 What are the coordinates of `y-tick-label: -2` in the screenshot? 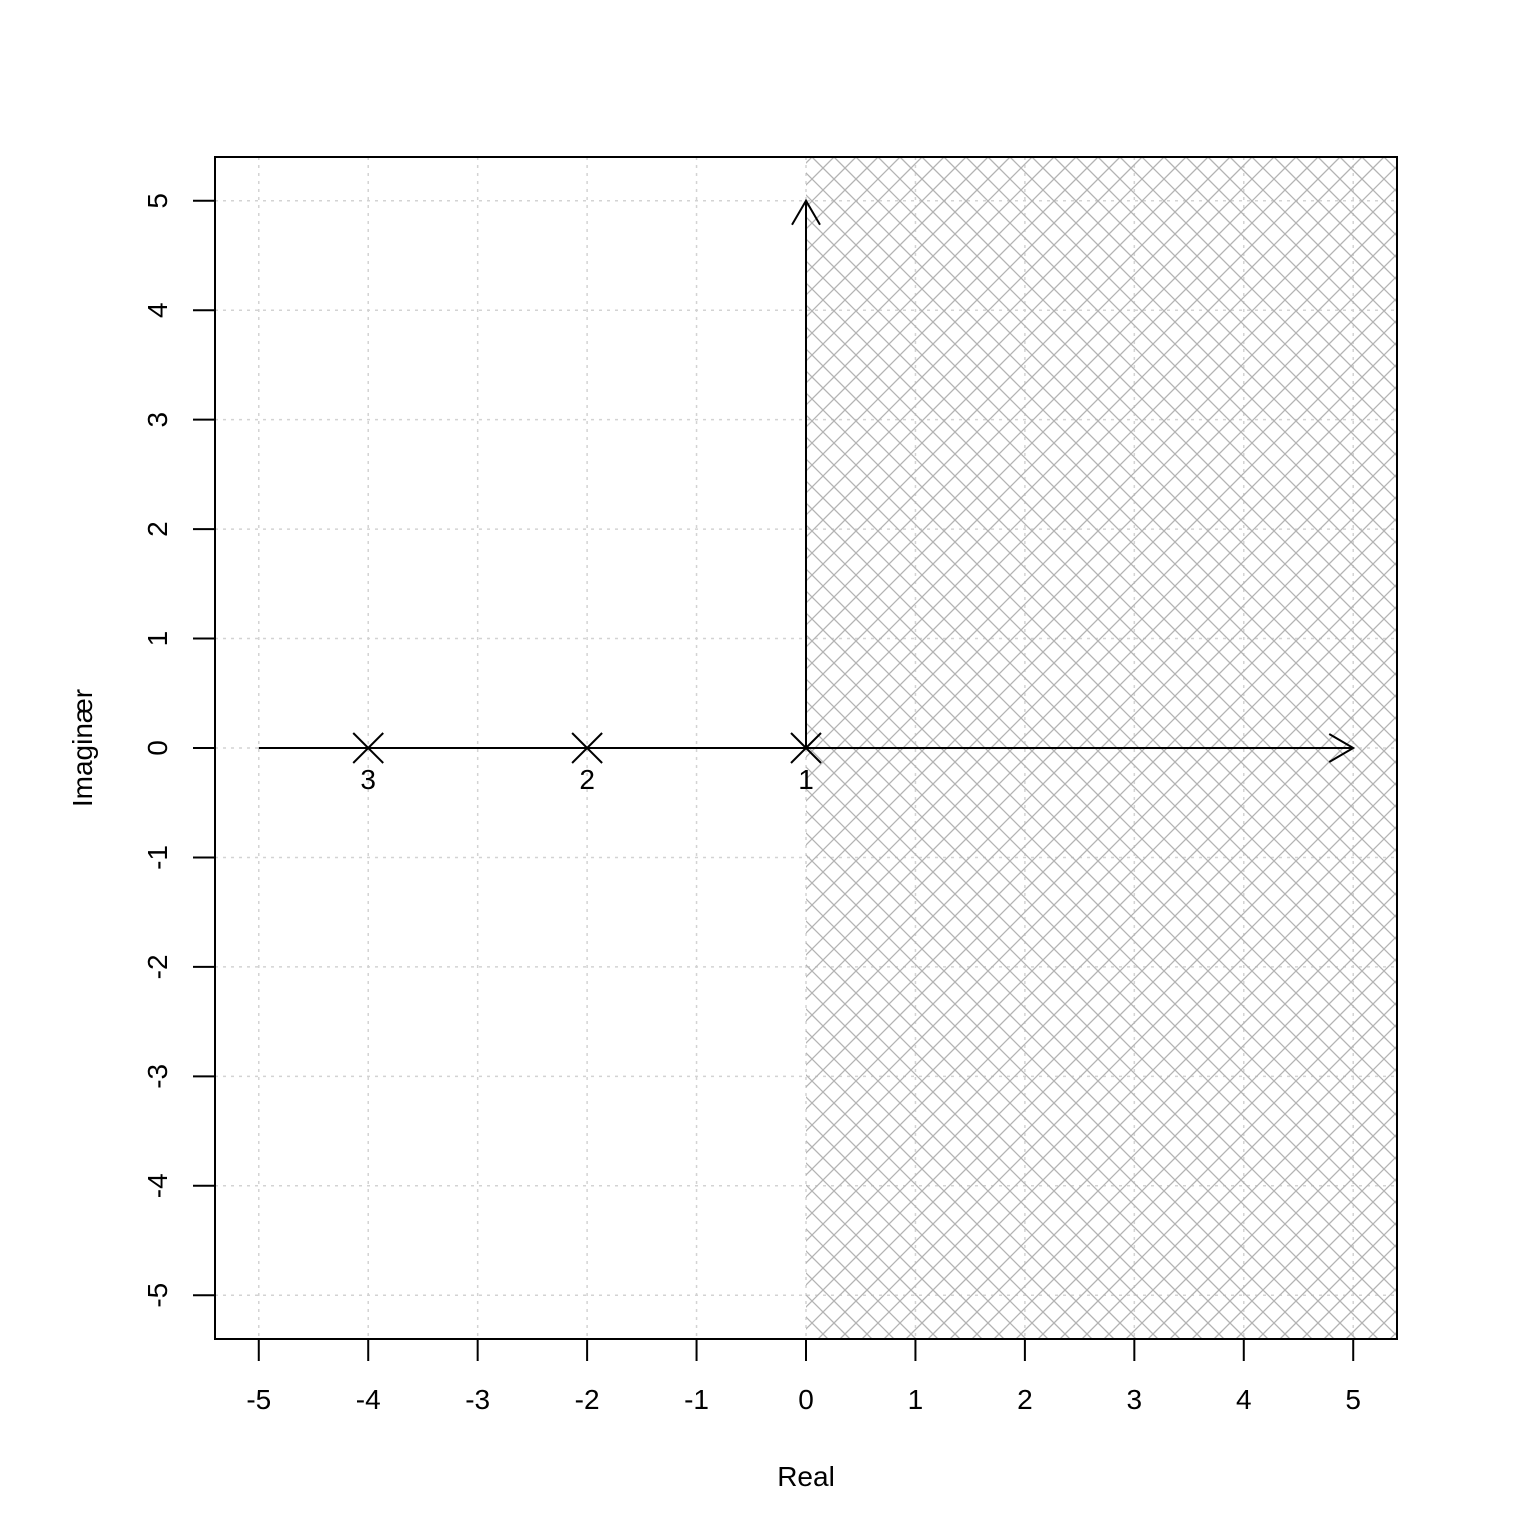 It's located at (157, 966).